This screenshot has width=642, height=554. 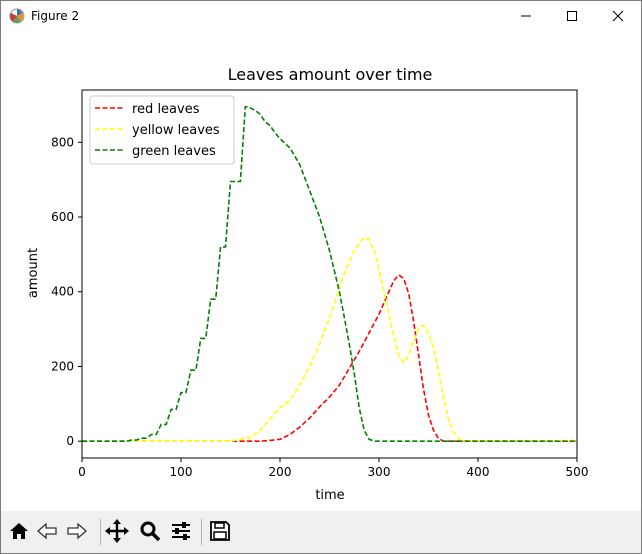 I want to click on home-icon, so click(x=19, y=531).